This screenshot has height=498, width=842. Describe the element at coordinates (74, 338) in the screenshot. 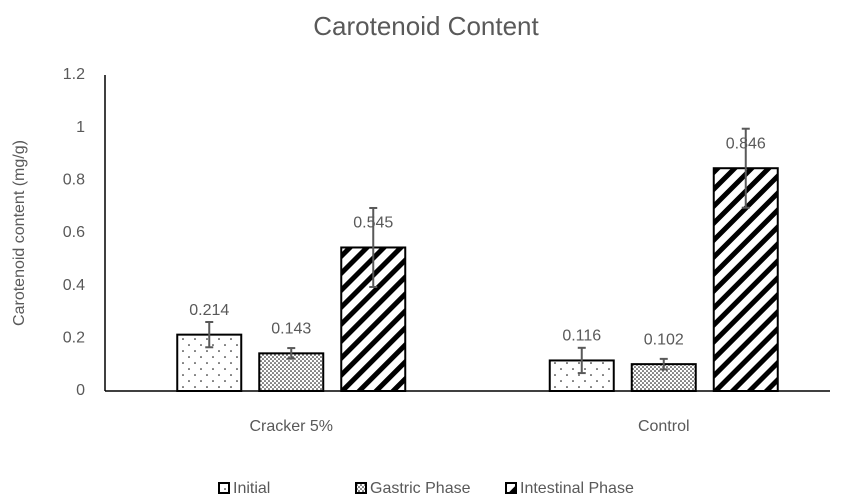

I see `y-tick-label: 0.2` at that location.